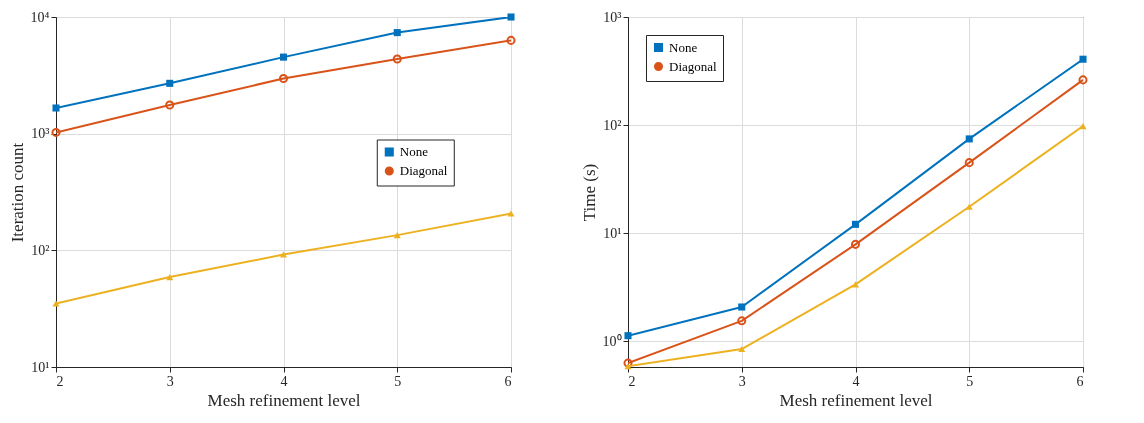 The image size is (1144, 423). Describe the element at coordinates (17, 192) in the screenshot. I see `y-axis-title: Iteration count` at that location.